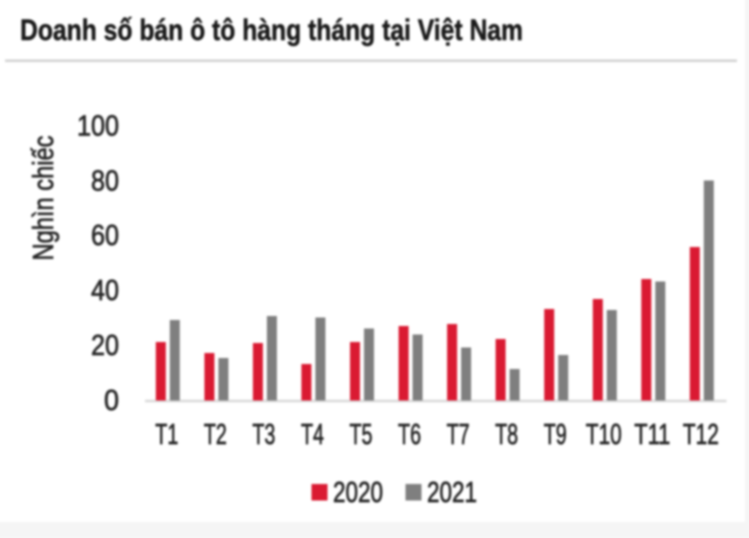 The height and width of the screenshot is (538, 749). Describe the element at coordinates (701, 434) in the screenshot. I see `svg-text: T12` at that location.